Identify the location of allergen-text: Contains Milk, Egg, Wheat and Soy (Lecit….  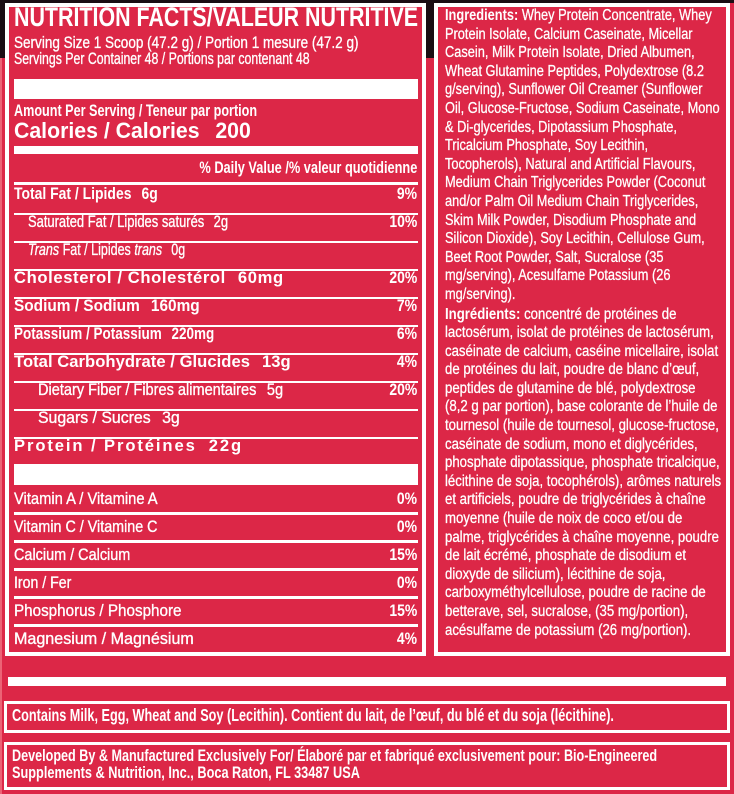
(373, 715).